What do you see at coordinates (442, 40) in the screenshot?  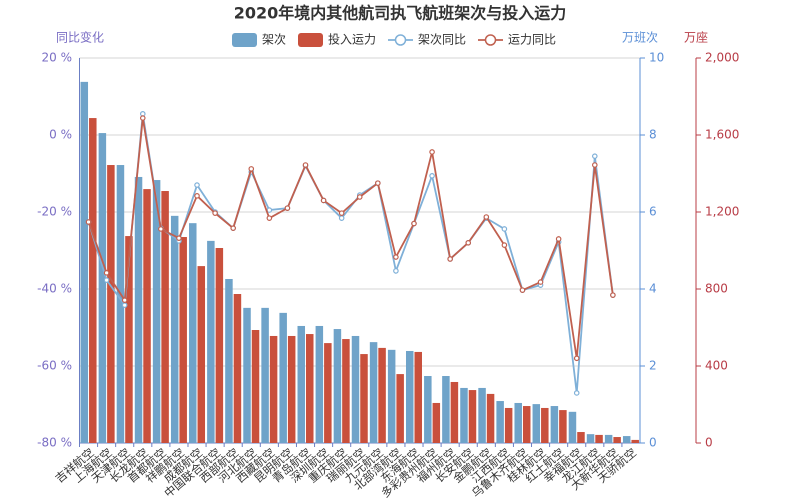 I see `legend-label: 架次同比` at bounding box center [442, 40].